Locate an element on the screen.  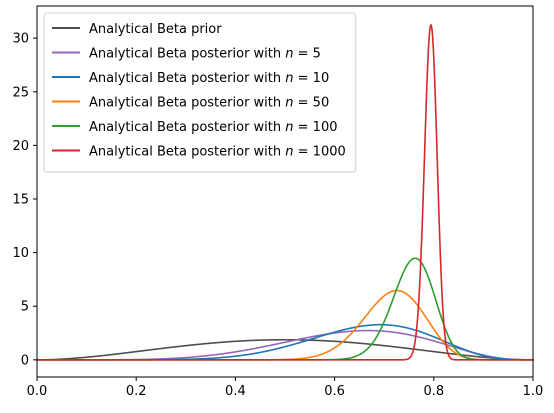
x-tick-label: 0.2 is located at coordinates (136, 391).